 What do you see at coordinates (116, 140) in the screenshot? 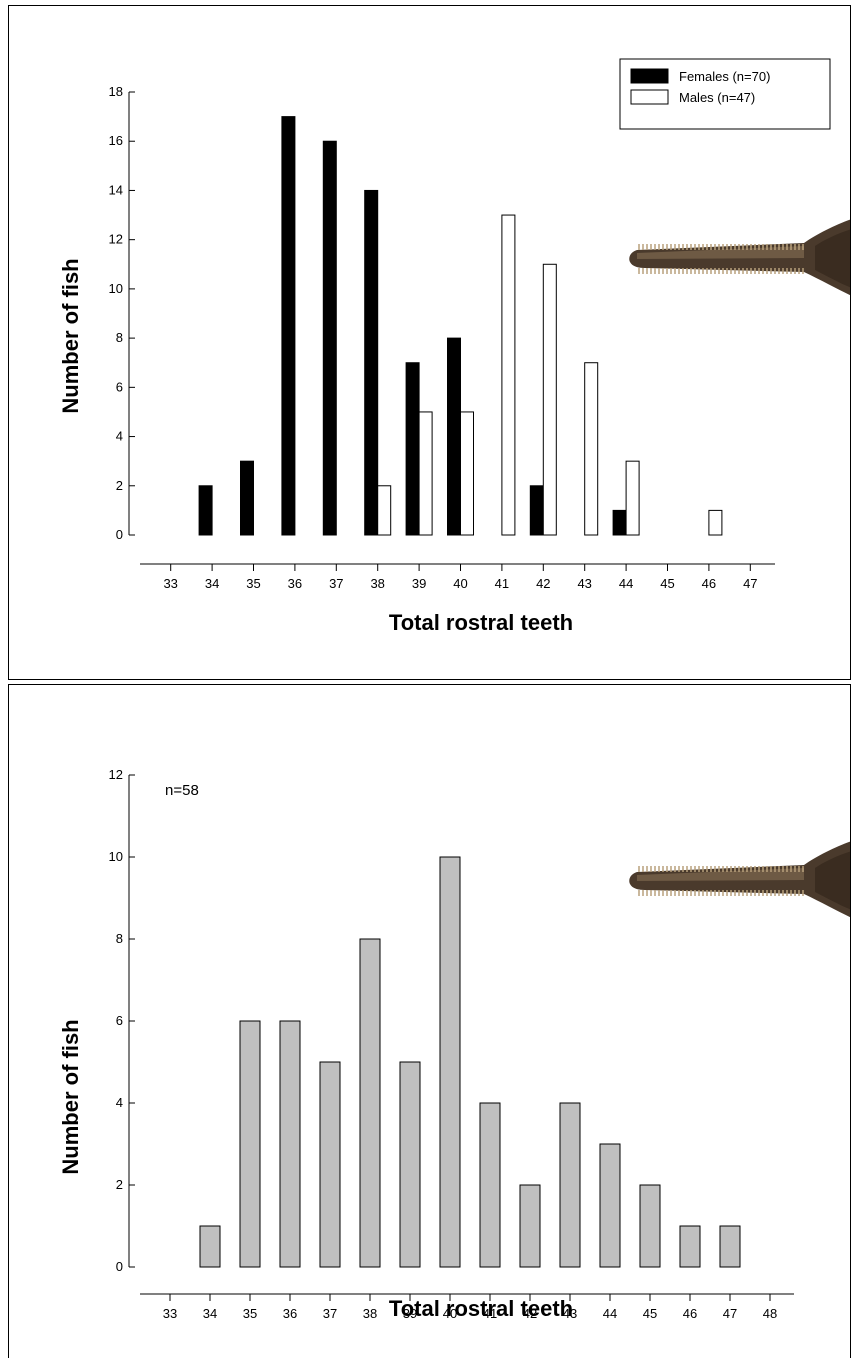
I see `y-tick-label: 16` at bounding box center [116, 140].